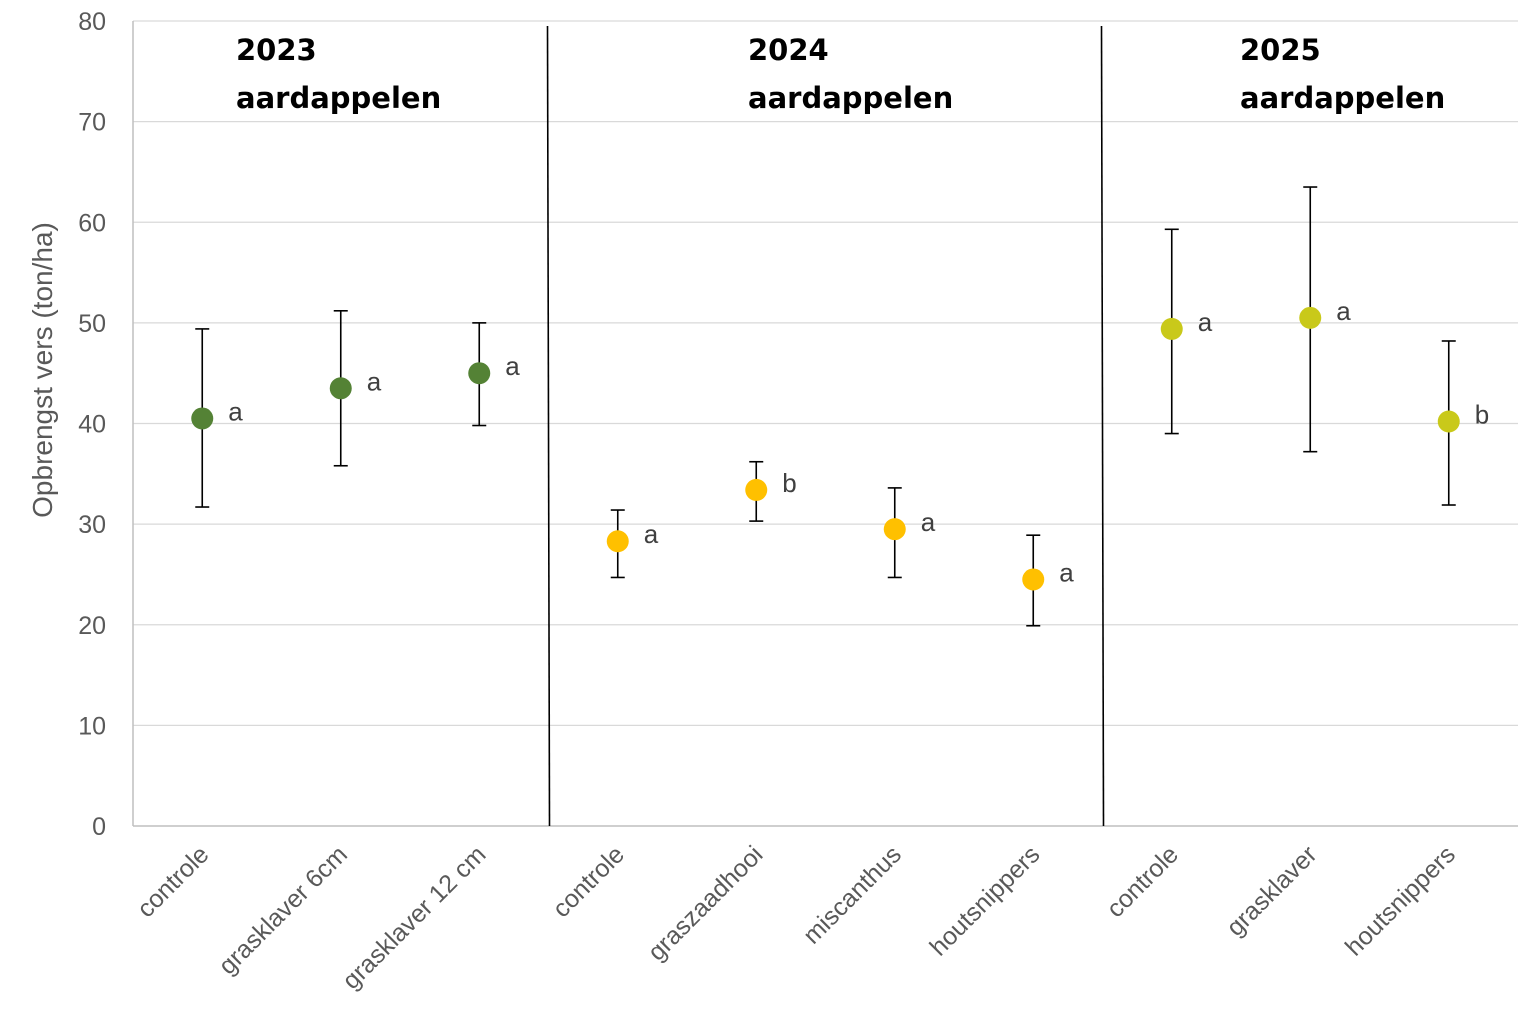 This screenshot has height=1024, width=1518. Describe the element at coordinates (92, 525) in the screenshot. I see `y-tick-label: 30` at that location.